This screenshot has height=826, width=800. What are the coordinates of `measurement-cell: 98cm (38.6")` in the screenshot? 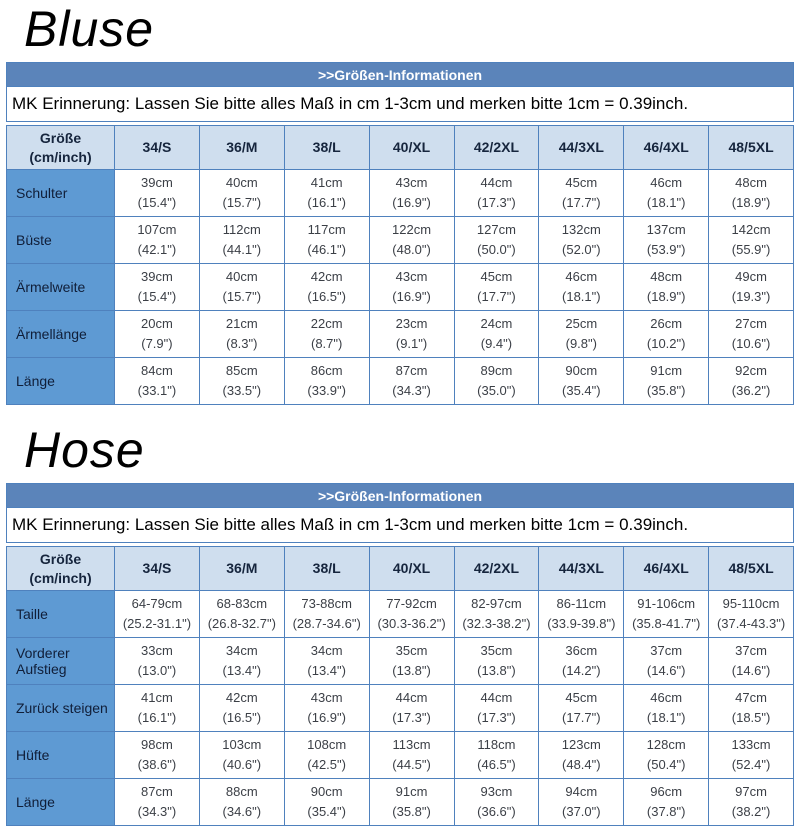 It's located at (157, 755).